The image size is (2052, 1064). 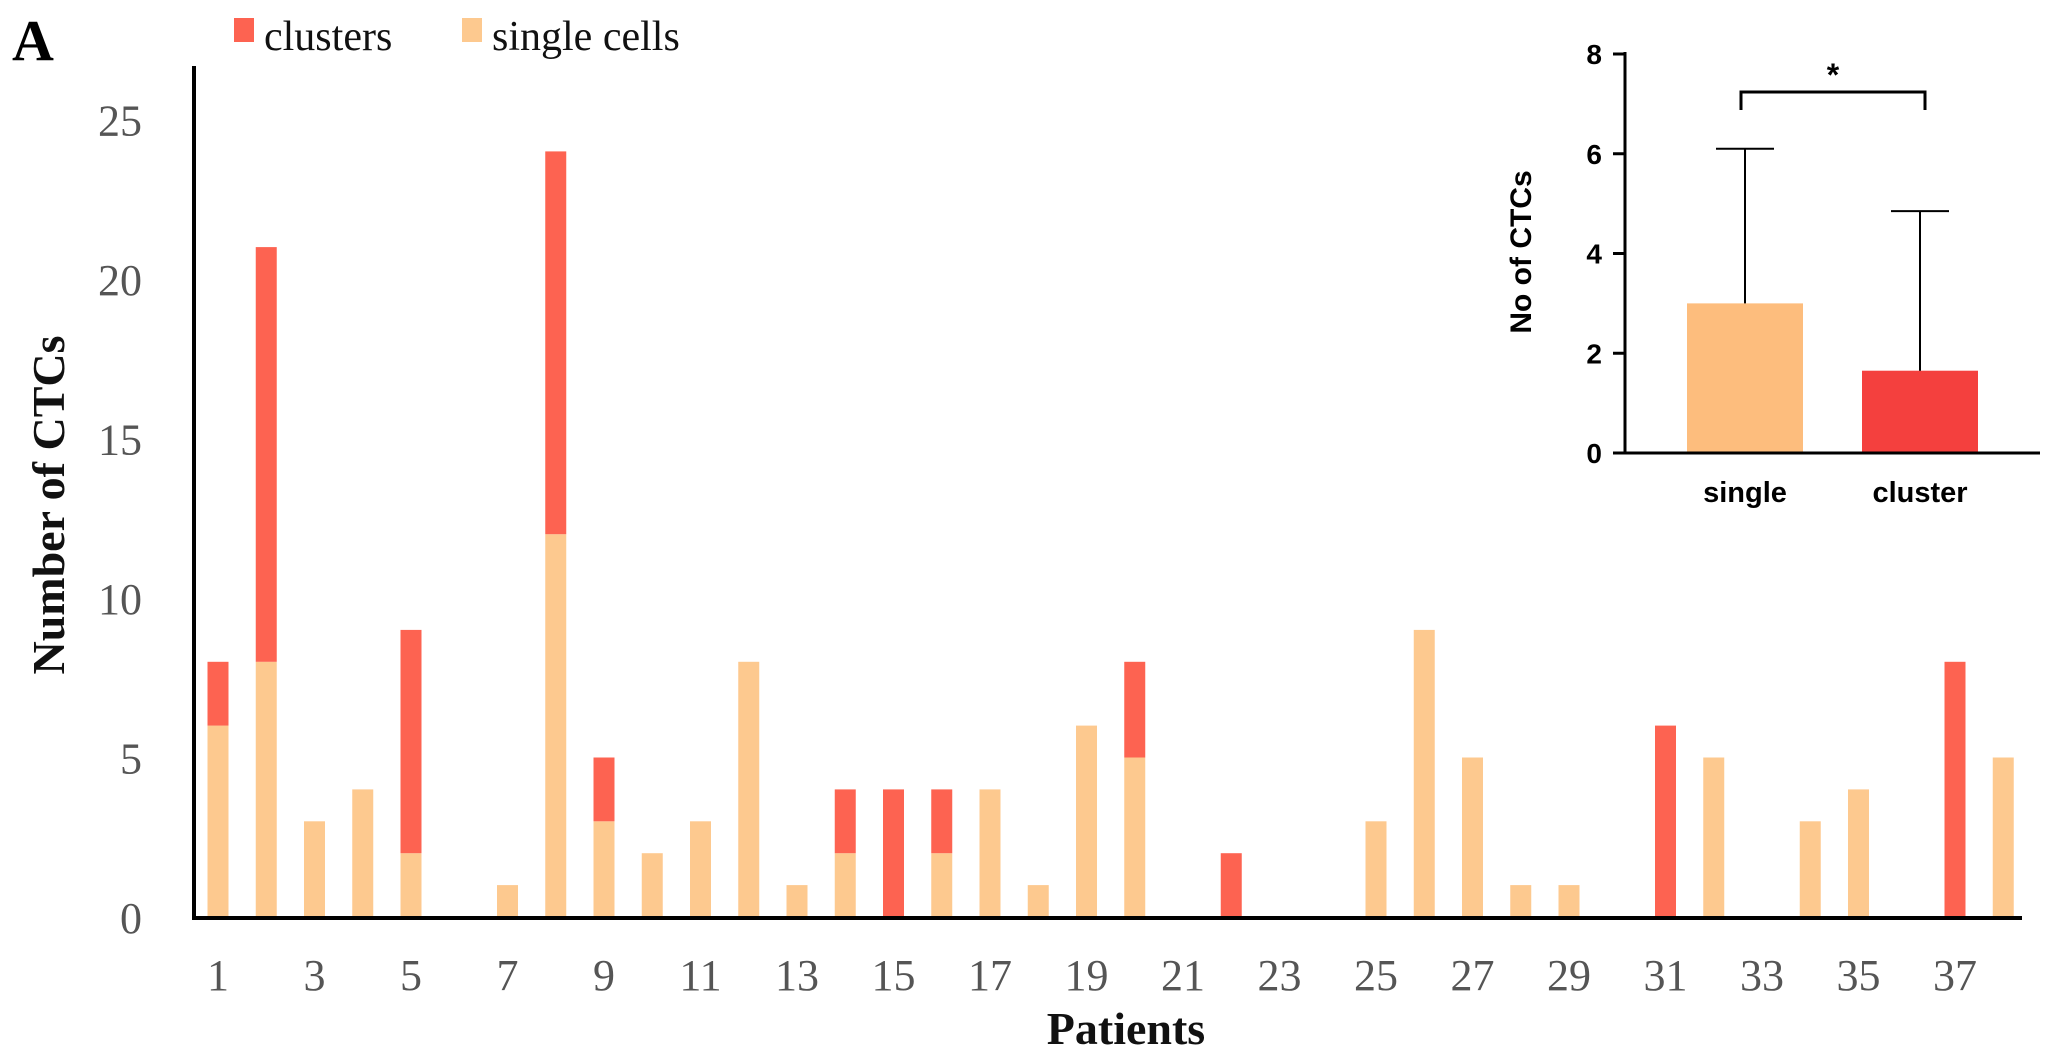 I want to click on legend-label-clusters: clusters, so click(x=328, y=37).